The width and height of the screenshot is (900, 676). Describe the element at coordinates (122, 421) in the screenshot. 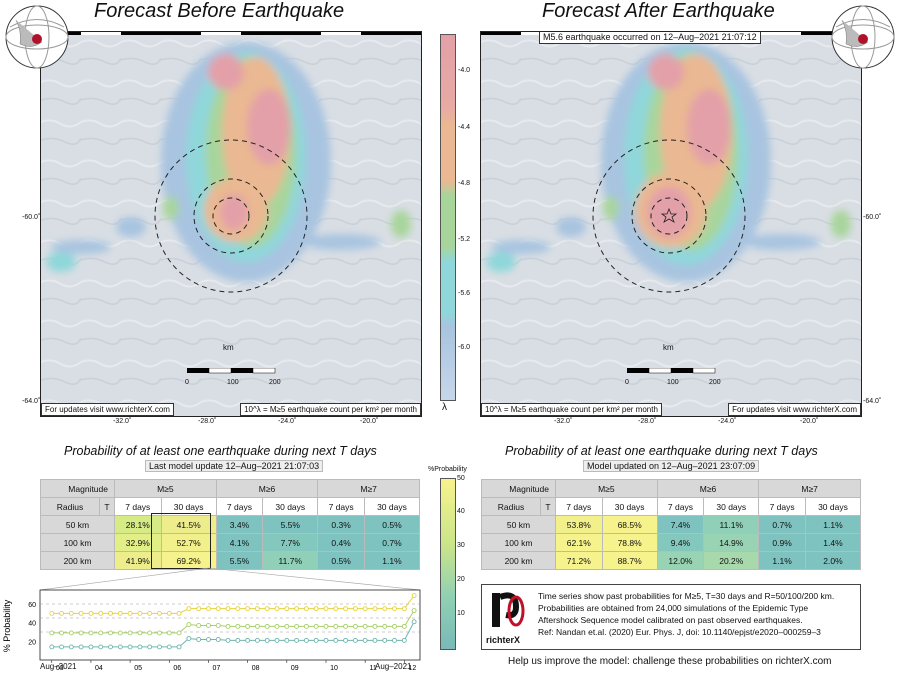

I see `left-map-xtick-32: -32.0˚` at that location.